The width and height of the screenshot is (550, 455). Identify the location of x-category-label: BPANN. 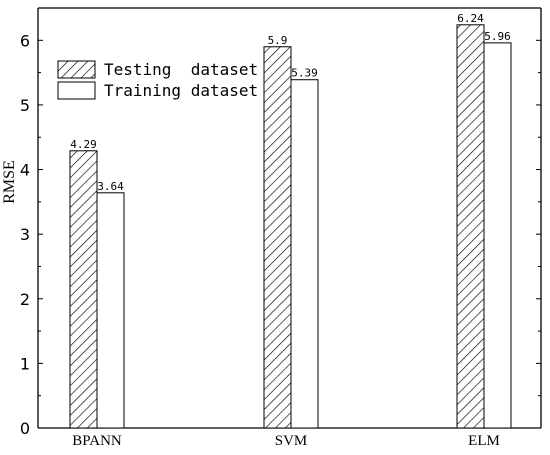
(97, 441).